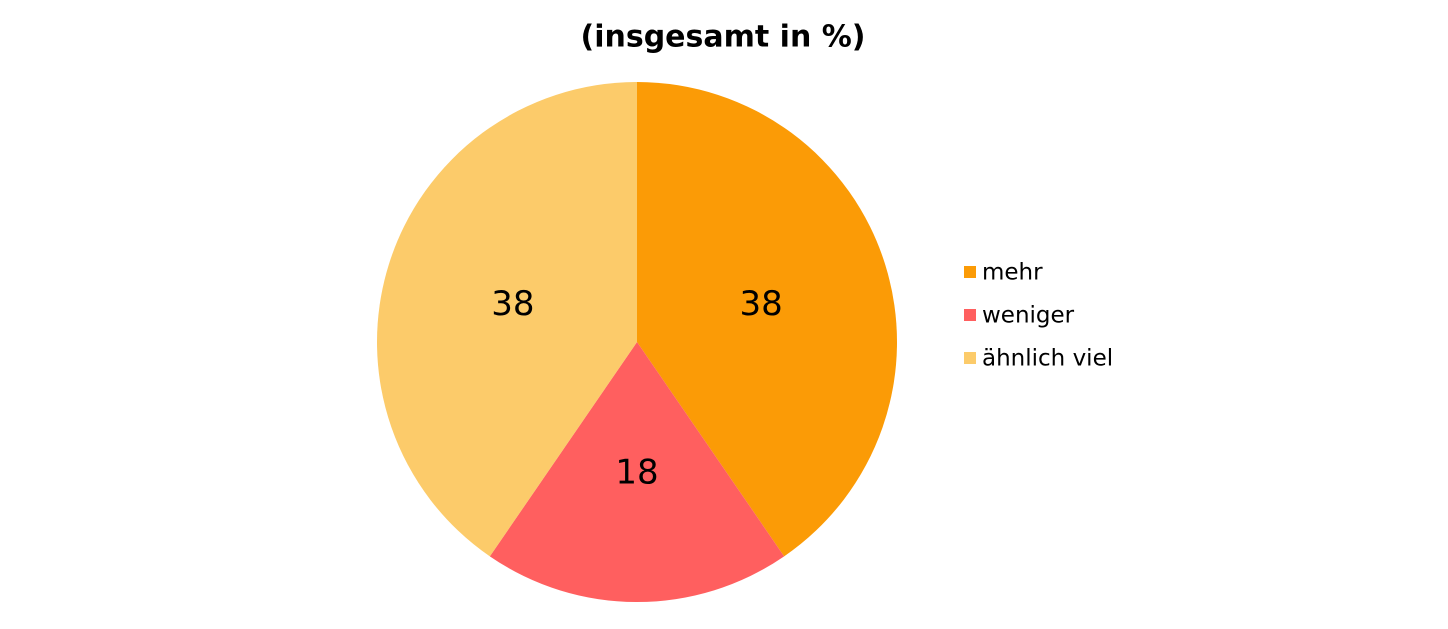 The width and height of the screenshot is (1448, 629). I want to click on chart-title: (insgesamt in %), so click(722, 37).